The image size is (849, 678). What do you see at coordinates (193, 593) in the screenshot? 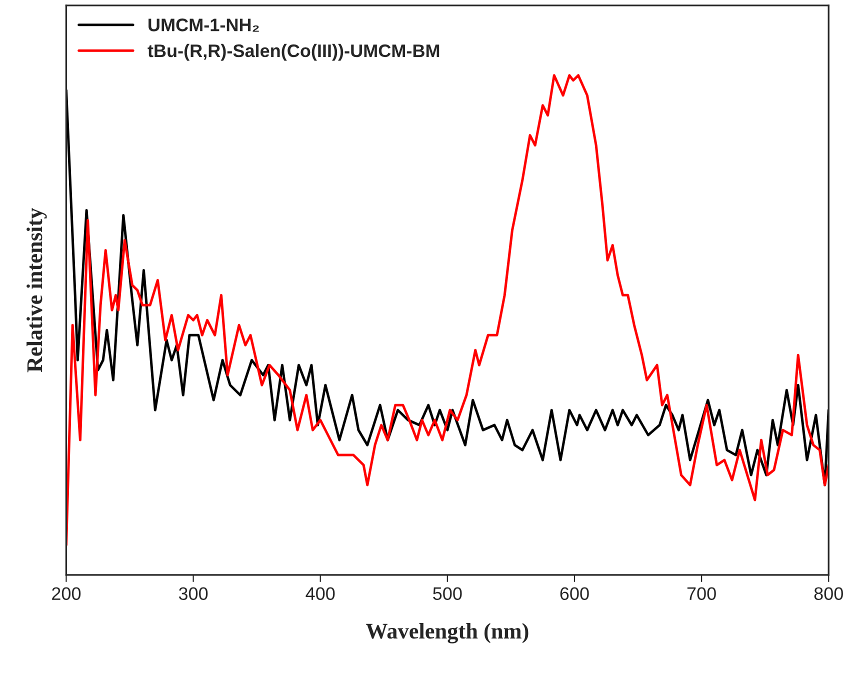
I see `x-tick-label: 300` at bounding box center [193, 593].